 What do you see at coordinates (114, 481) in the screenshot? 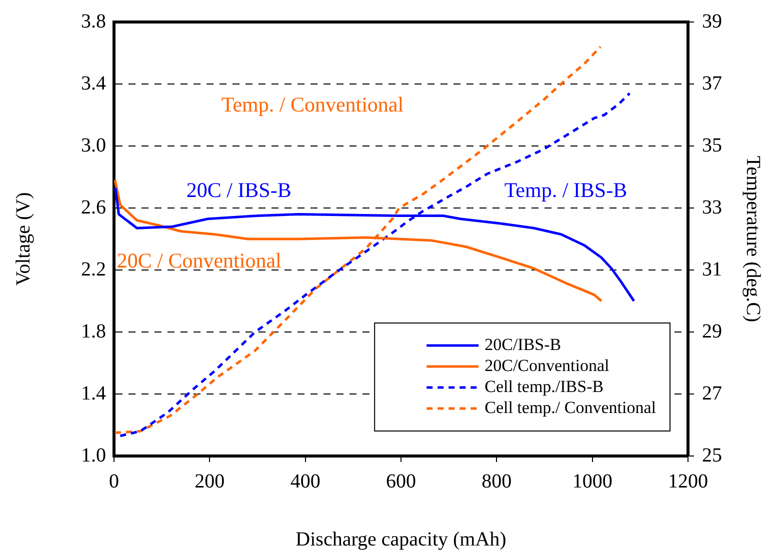
I see `x-tick-label: 0` at bounding box center [114, 481].